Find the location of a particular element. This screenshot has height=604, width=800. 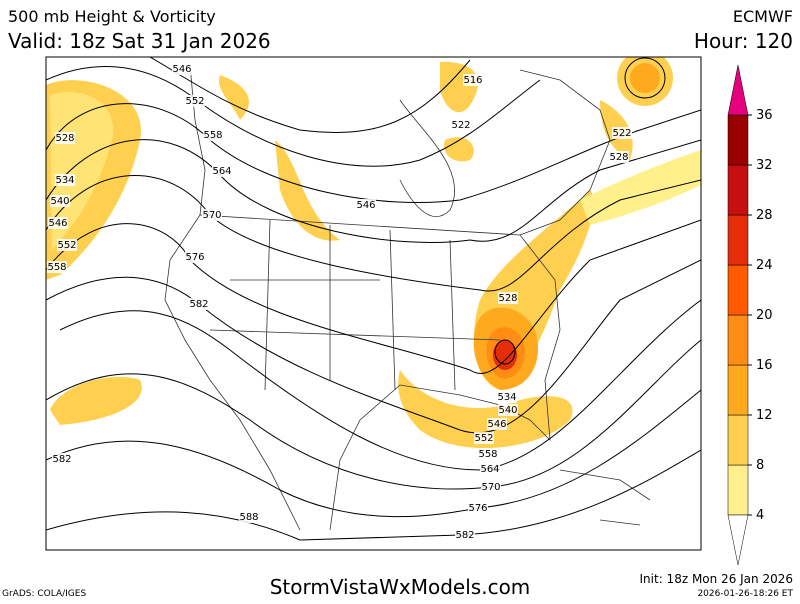

valid-time: Valid: 18z Sat 31 Jan 2026 is located at coordinates (139, 41).